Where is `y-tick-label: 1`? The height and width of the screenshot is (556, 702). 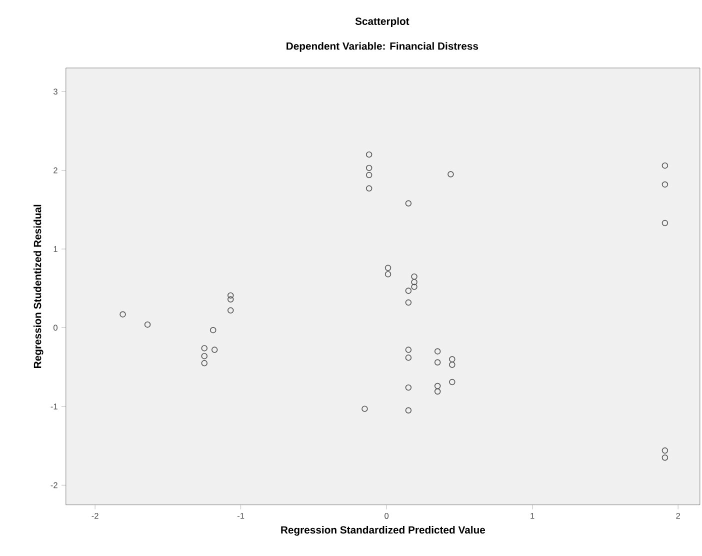 y-tick-label: 1 is located at coordinates (56, 249).